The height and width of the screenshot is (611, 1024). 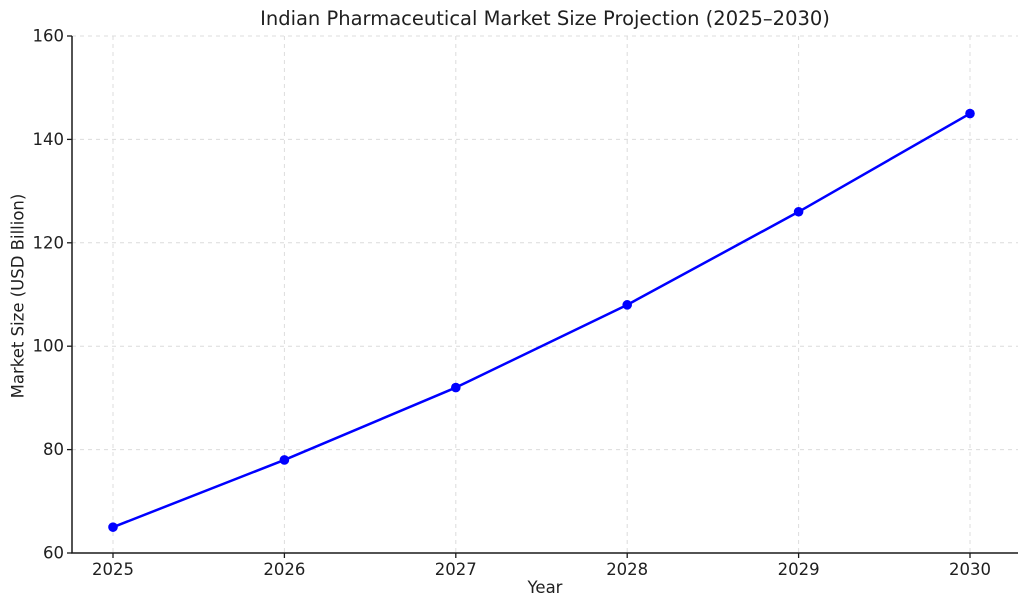 I want to click on x-tick-label: 2027, so click(x=456, y=569).